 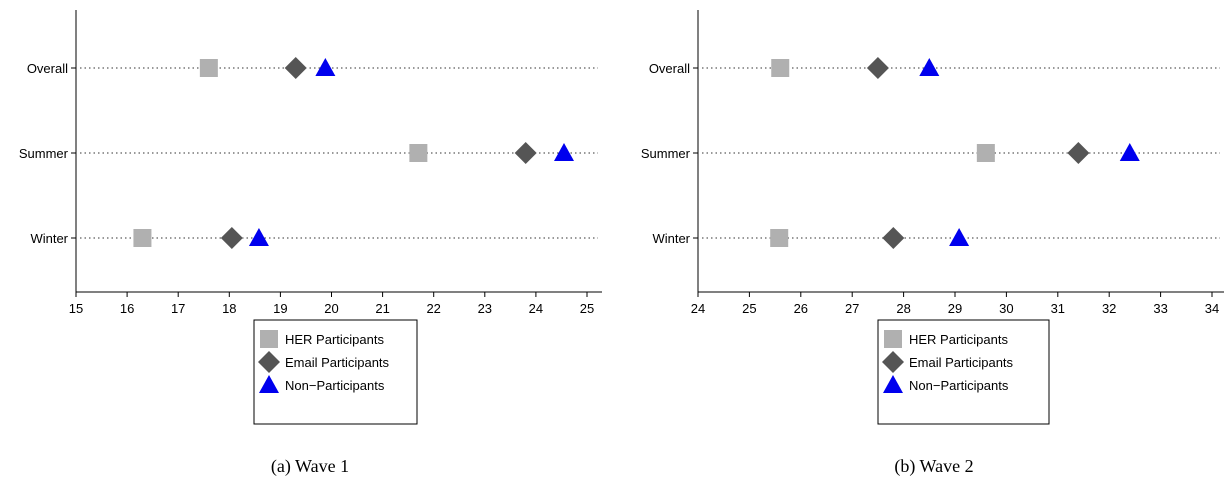 I want to click on x-tick-label: 32, so click(x=1109, y=308).